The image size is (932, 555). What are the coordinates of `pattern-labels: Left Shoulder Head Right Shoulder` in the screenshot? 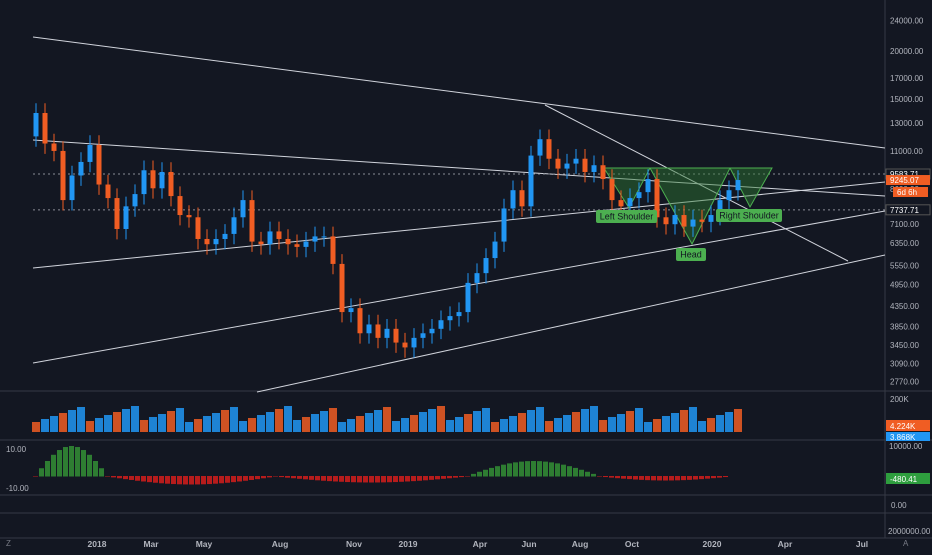 It's located at (689, 235).